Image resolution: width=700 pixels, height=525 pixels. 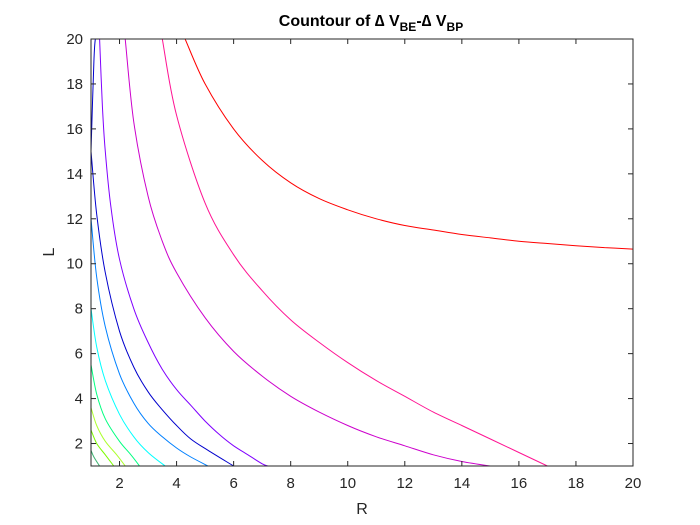 What do you see at coordinates (633, 483) in the screenshot?
I see `x-tick-label: 20` at bounding box center [633, 483].